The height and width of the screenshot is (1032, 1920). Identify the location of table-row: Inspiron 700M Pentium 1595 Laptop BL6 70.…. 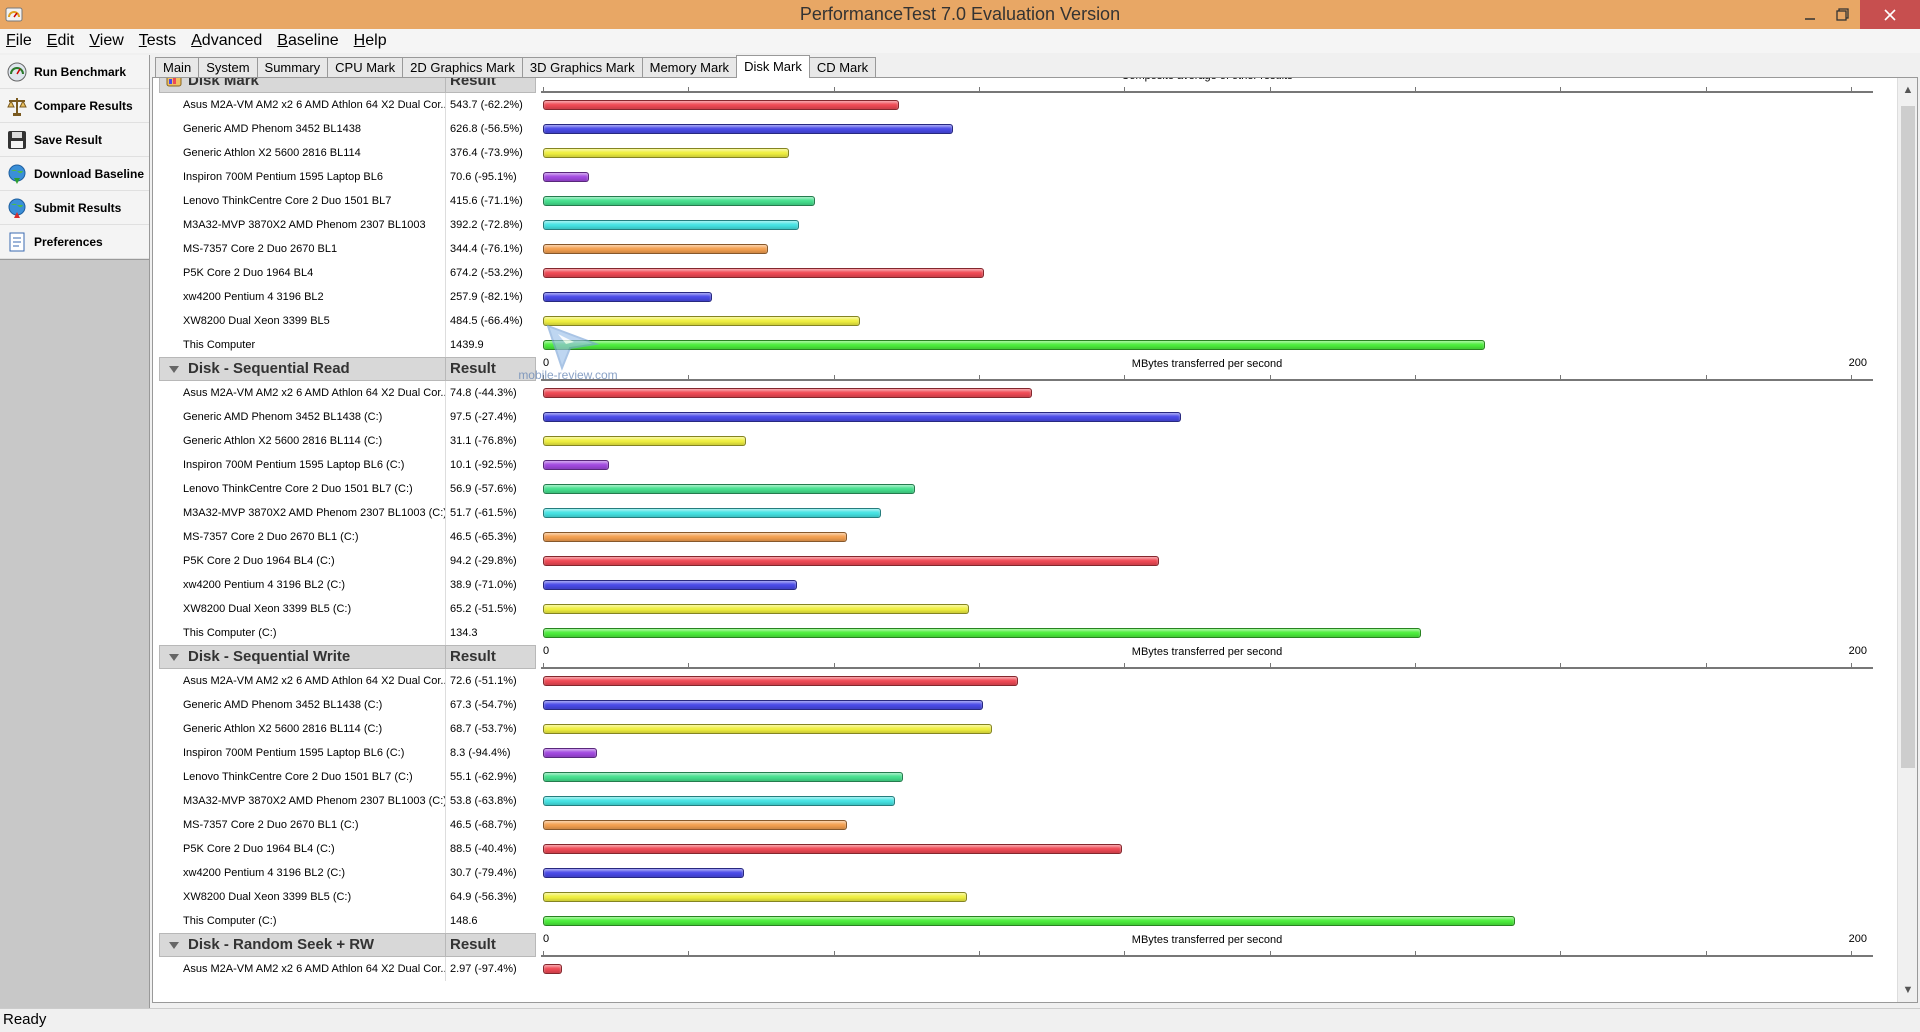
(1038, 177).